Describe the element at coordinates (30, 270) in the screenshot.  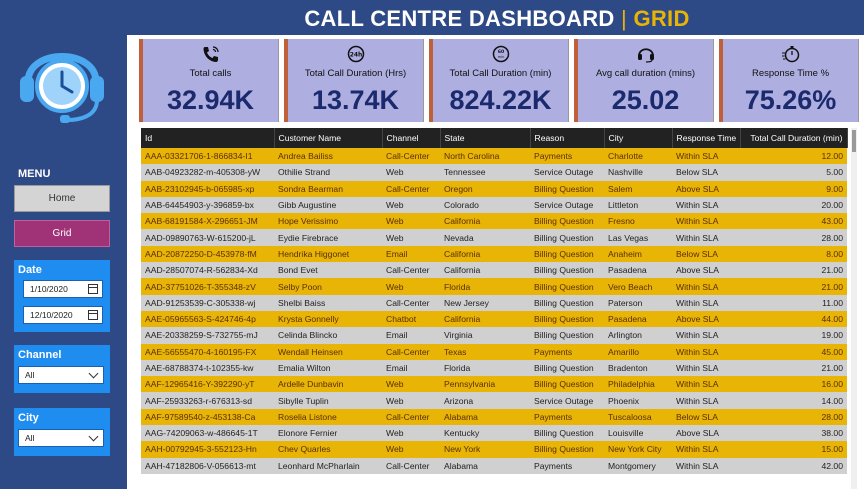
I see `date-filter-label: Date` at that location.